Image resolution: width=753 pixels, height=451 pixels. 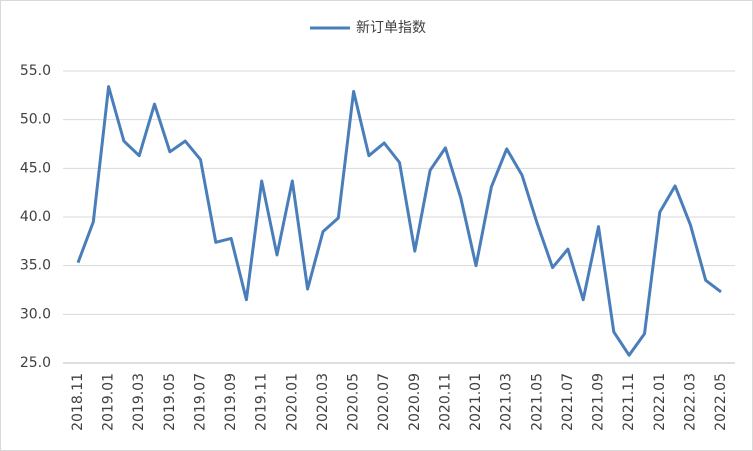 What do you see at coordinates (231, 402) in the screenshot?
I see `x-tick-label: 2019.09` at bounding box center [231, 402].